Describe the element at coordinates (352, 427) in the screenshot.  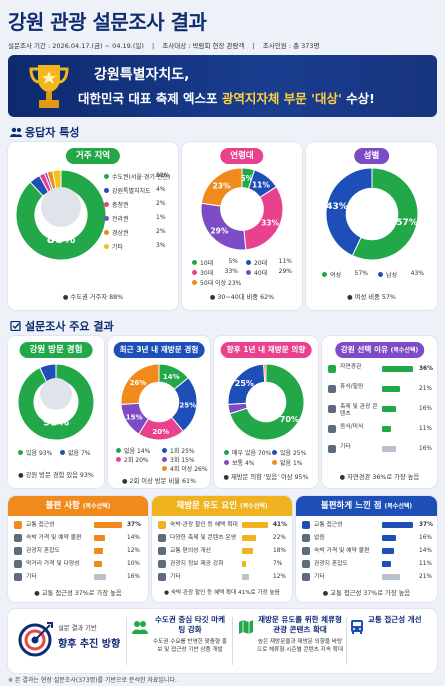
I see `bar-label: 음식/미식` at that location.